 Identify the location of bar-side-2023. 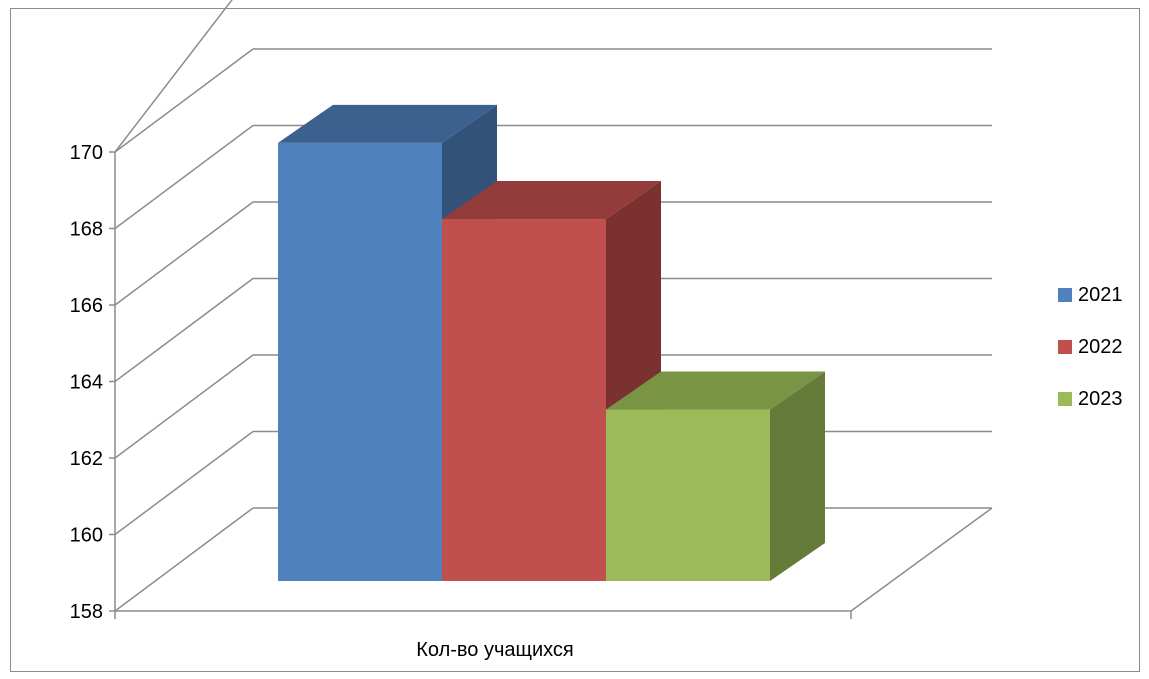
(797, 476).